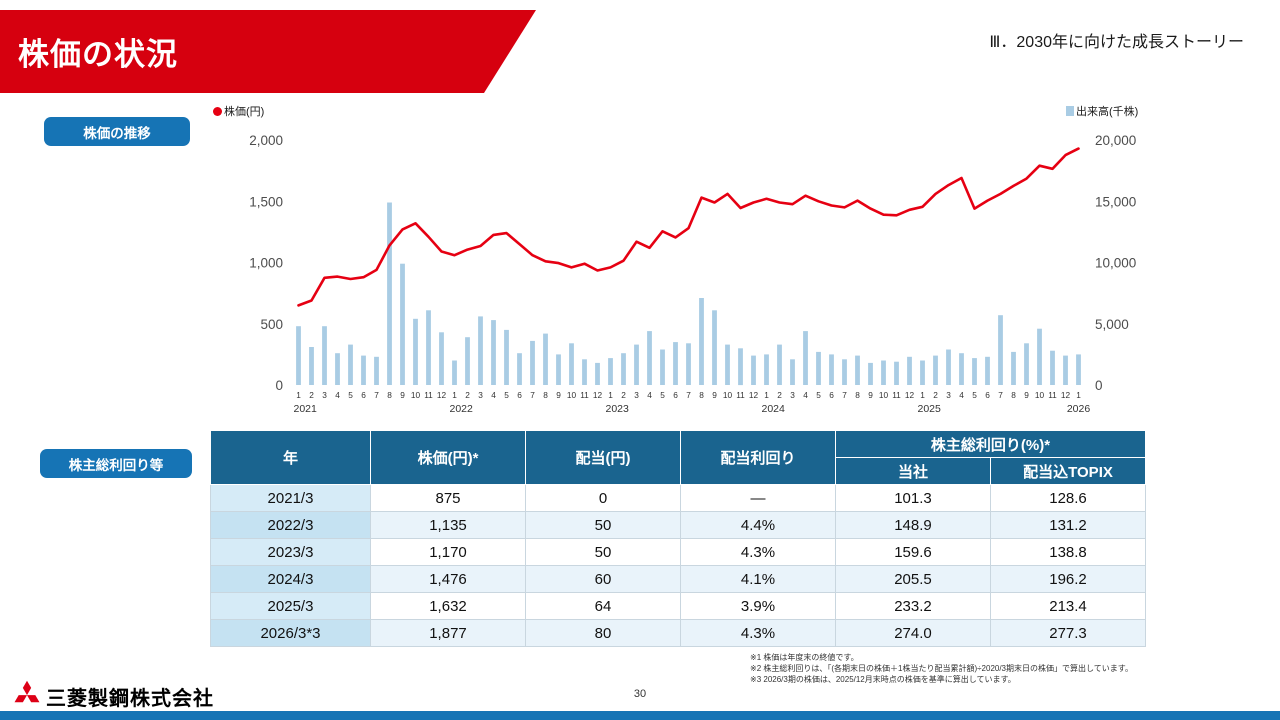 This screenshot has width=1280, height=720. What do you see at coordinates (618, 409) in the screenshot?
I see `svg-text: 2023` at bounding box center [618, 409].